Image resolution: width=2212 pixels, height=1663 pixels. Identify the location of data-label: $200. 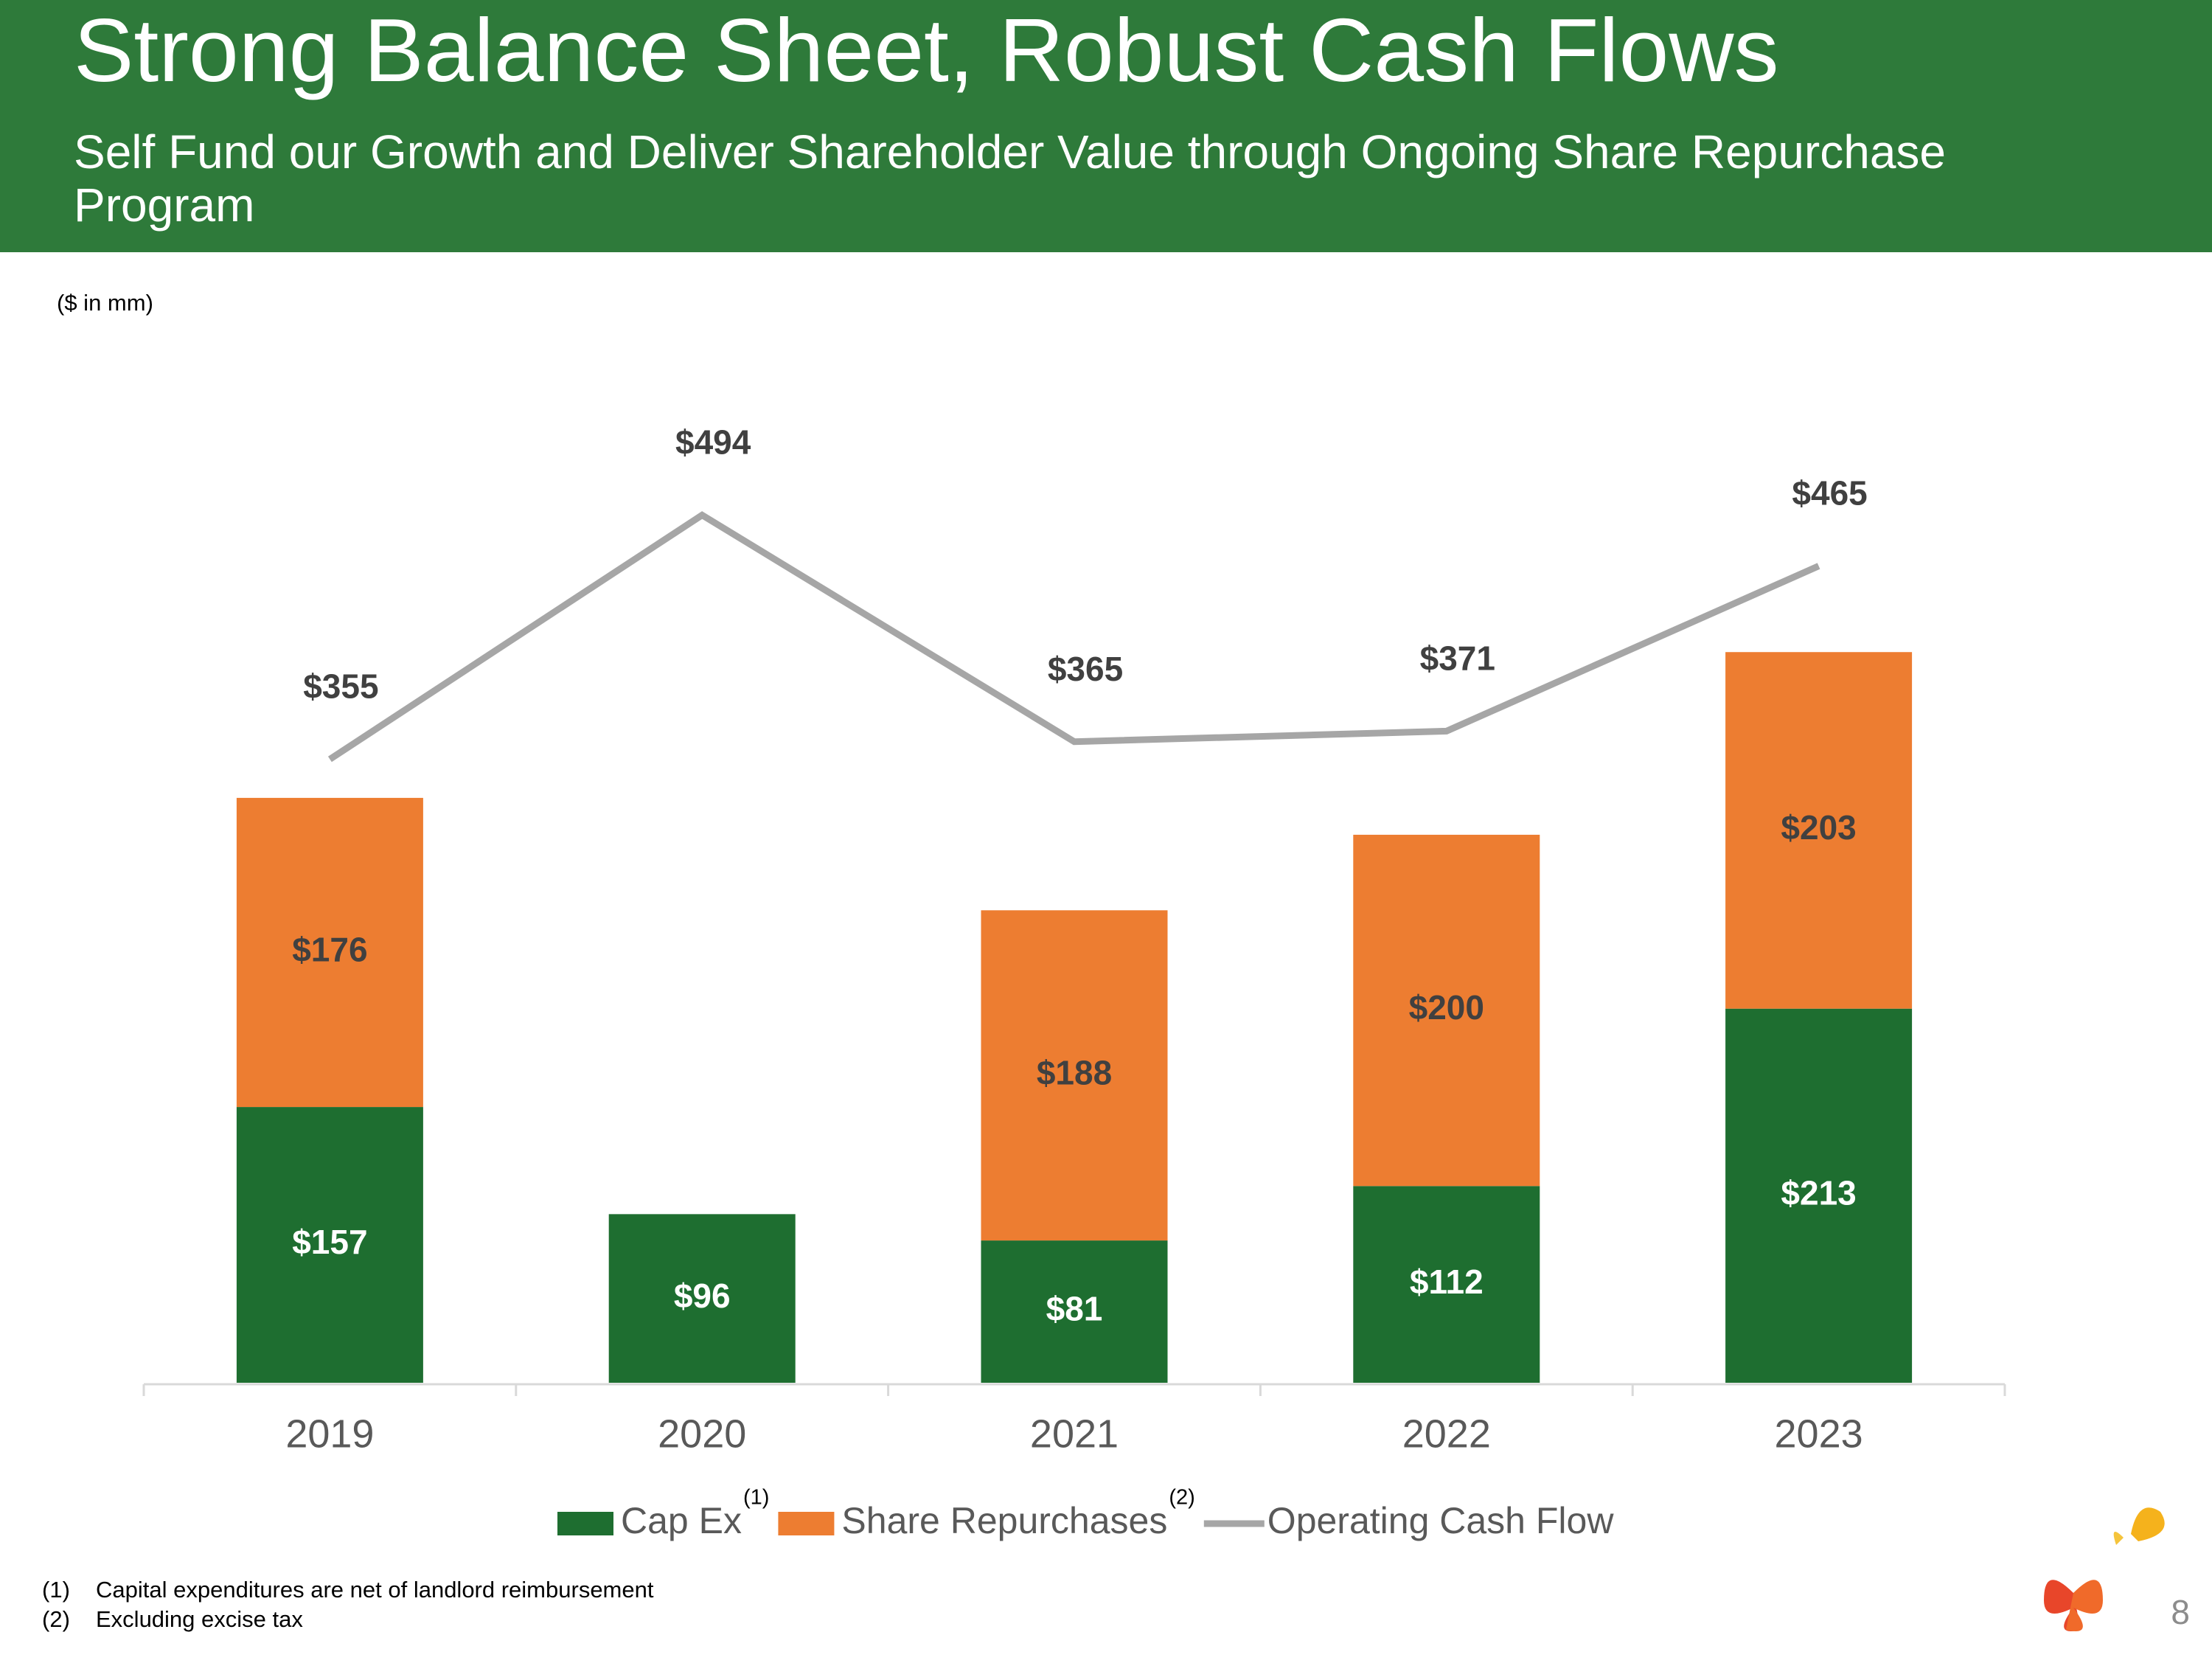
(1446, 1007).